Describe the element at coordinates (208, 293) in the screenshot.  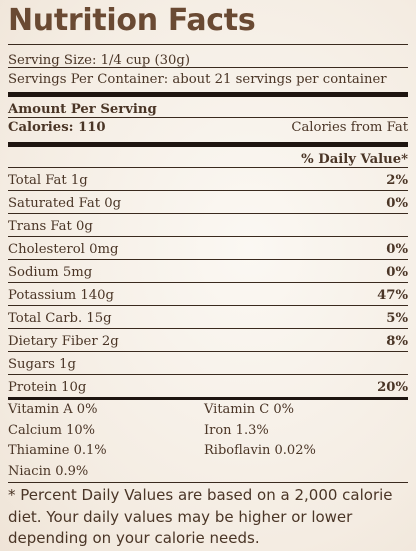
I see `nutrient-row: Potassium 140g 47%` at that location.